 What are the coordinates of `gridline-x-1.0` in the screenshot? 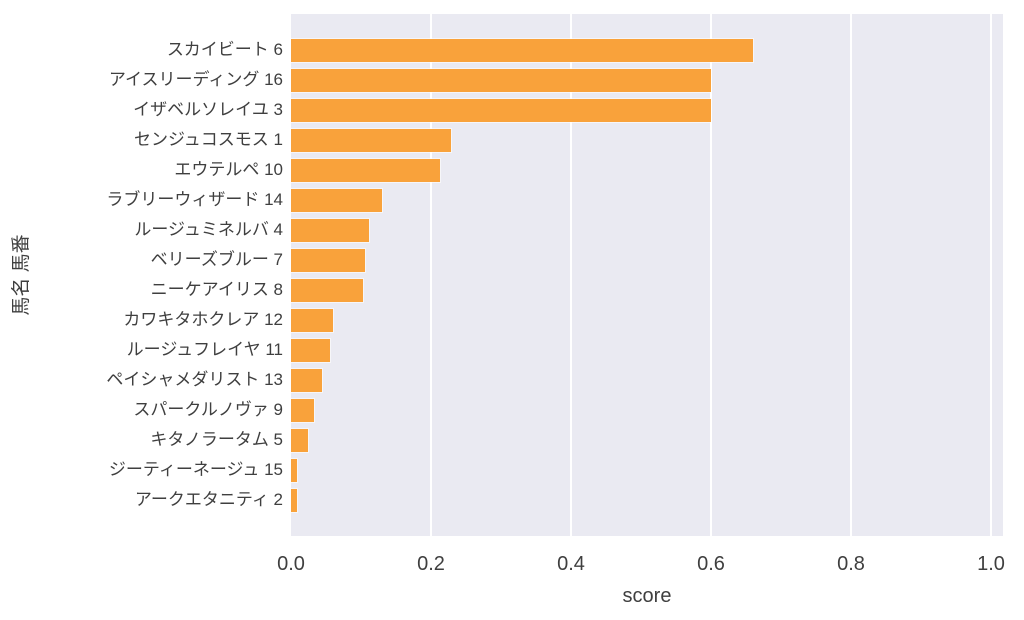 It's located at (991, 275).